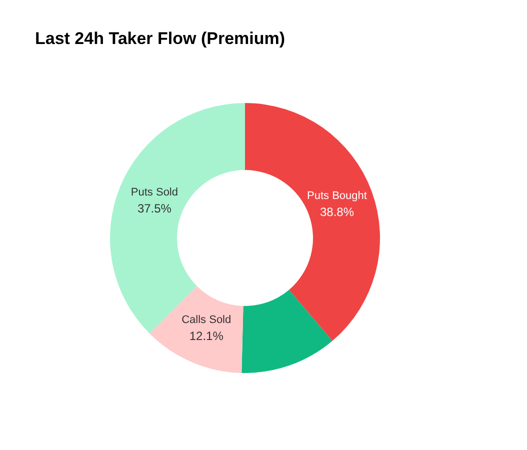 The height and width of the screenshot is (450, 527). What do you see at coordinates (206, 336) in the screenshot?
I see `data-label: 12.1%` at bounding box center [206, 336].